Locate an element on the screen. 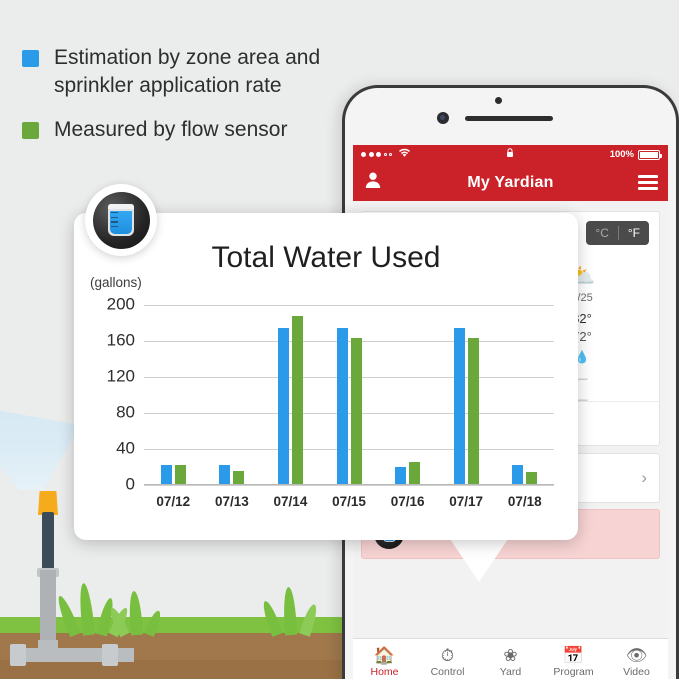 Image resolution: width=679 pixels, height=679 pixels. legend-label: Measured by flow sensor is located at coordinates (171, 130).